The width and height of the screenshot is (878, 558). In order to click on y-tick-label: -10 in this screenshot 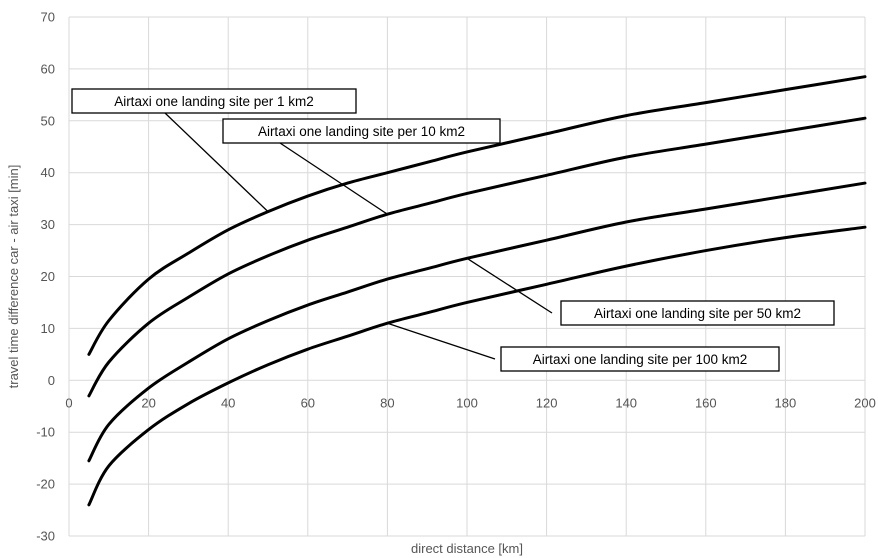, I will do `click(45, 432)`.